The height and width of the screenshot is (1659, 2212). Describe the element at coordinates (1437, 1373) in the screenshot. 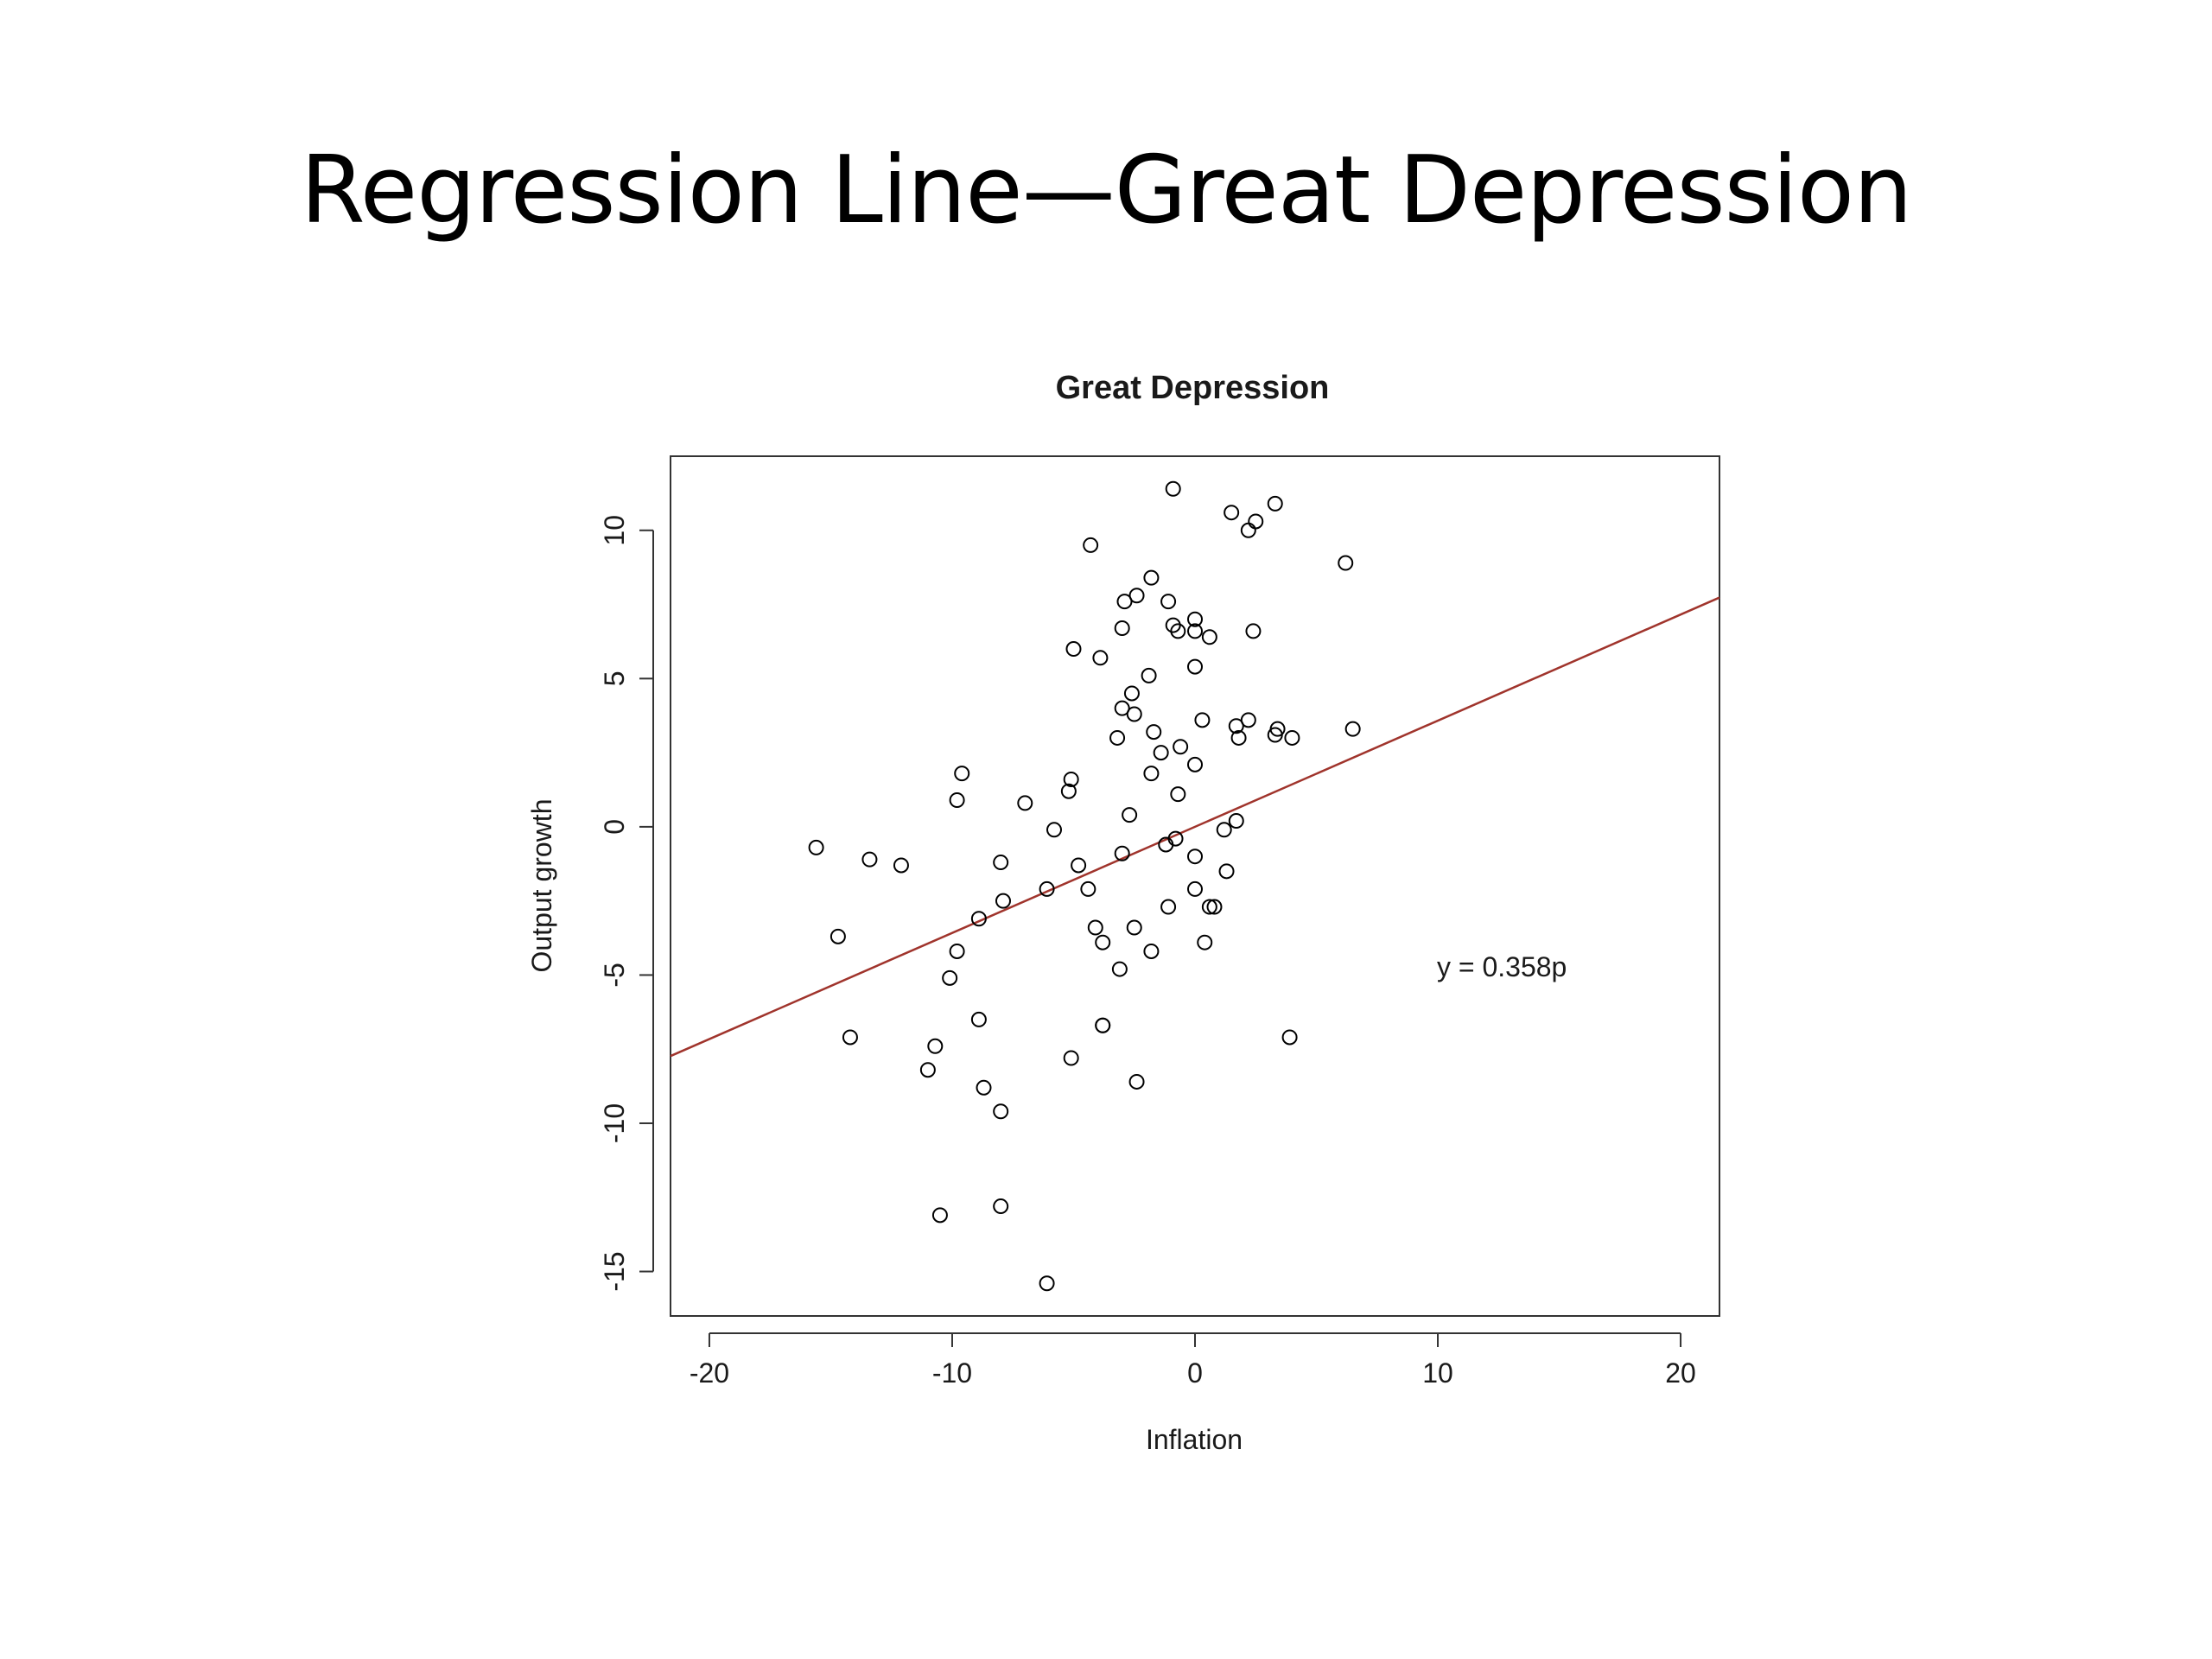

I see `x-tick-label: 10` at that location.